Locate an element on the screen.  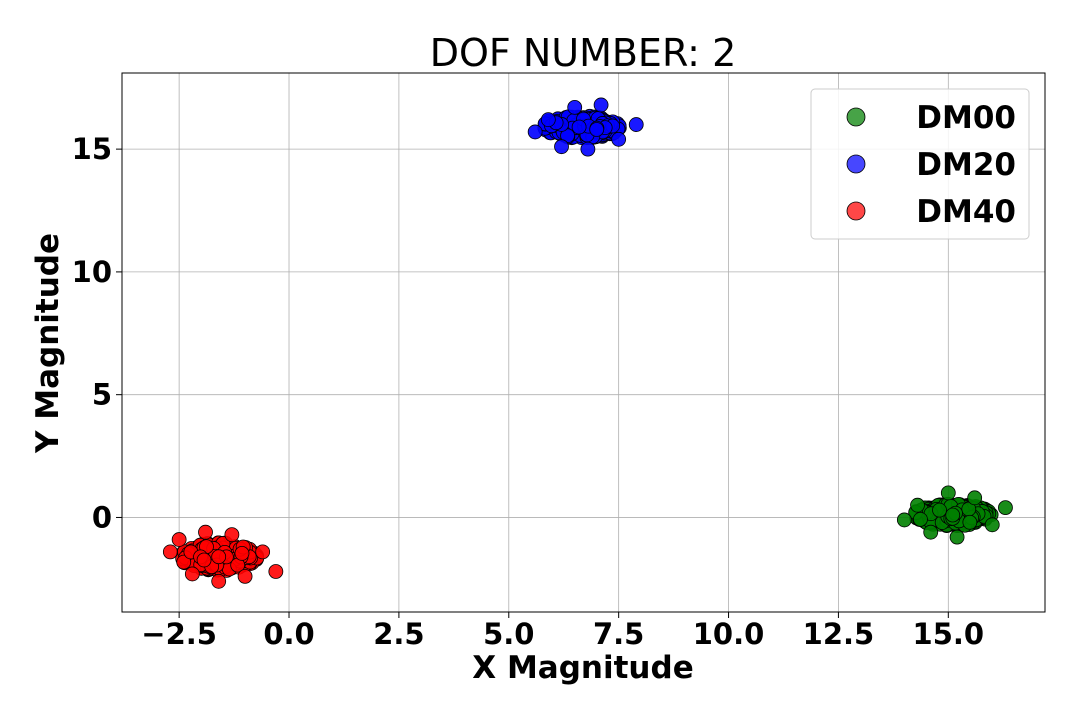
y-tick-label: 0 is located at coordinates (102, 517).